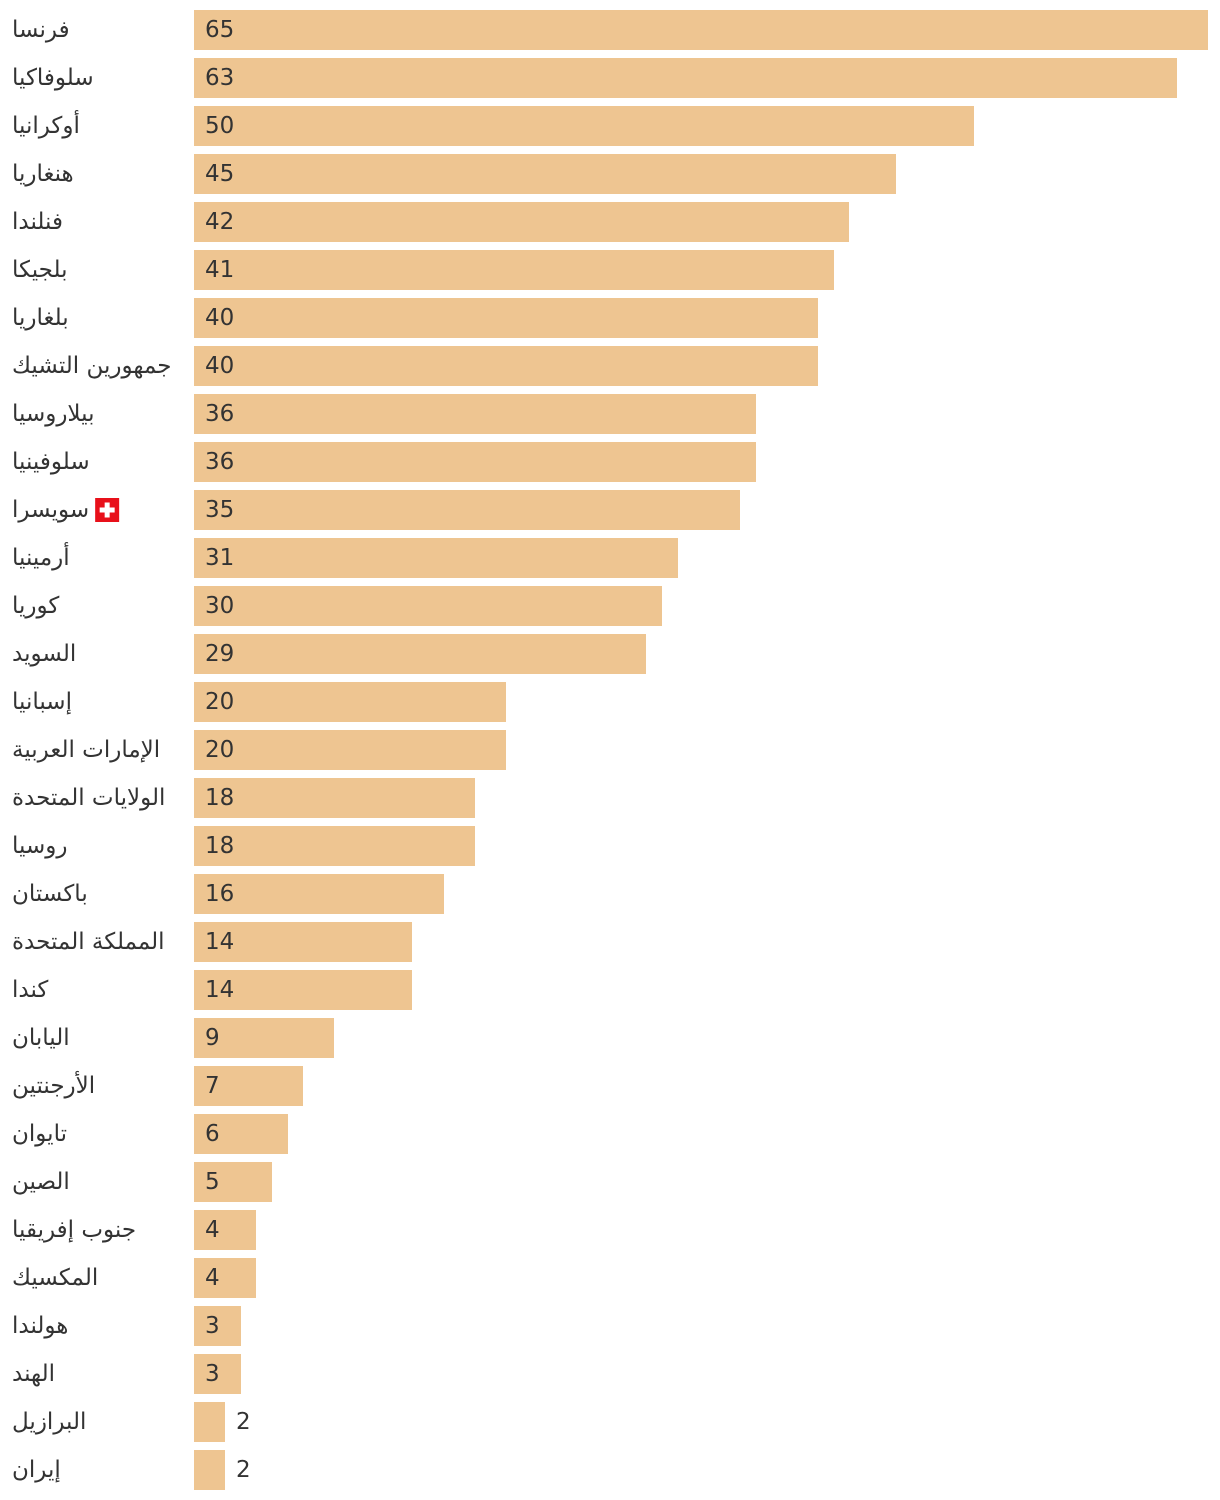  What do you see at coordinates (126, 1326) in the screenshot?
I see `bar-row: هولندا 3` at bounding box center [126, 1326].